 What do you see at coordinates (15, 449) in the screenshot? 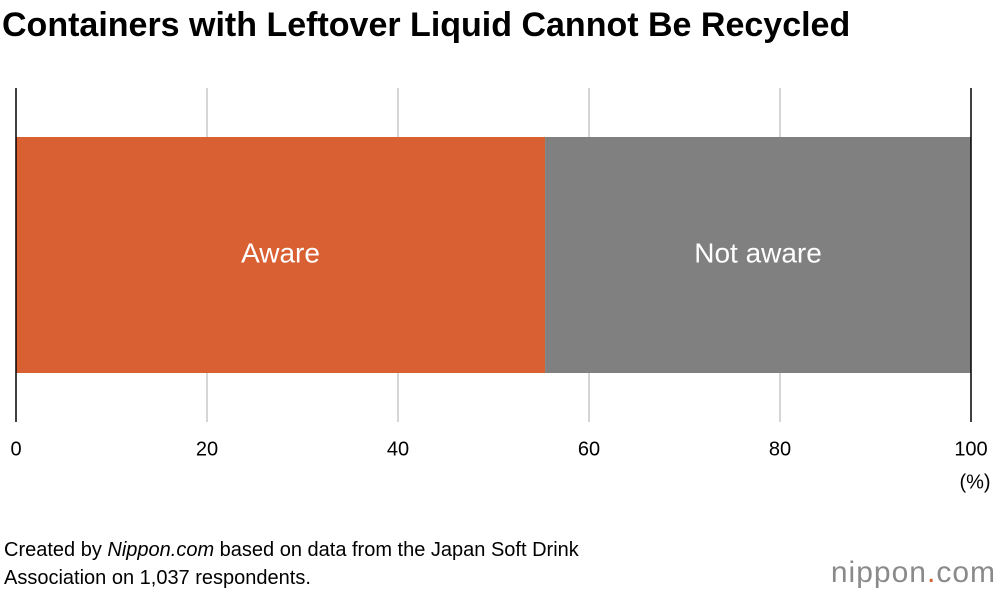
I see `x-tick-label: 0` at bounding box center [15, 449].